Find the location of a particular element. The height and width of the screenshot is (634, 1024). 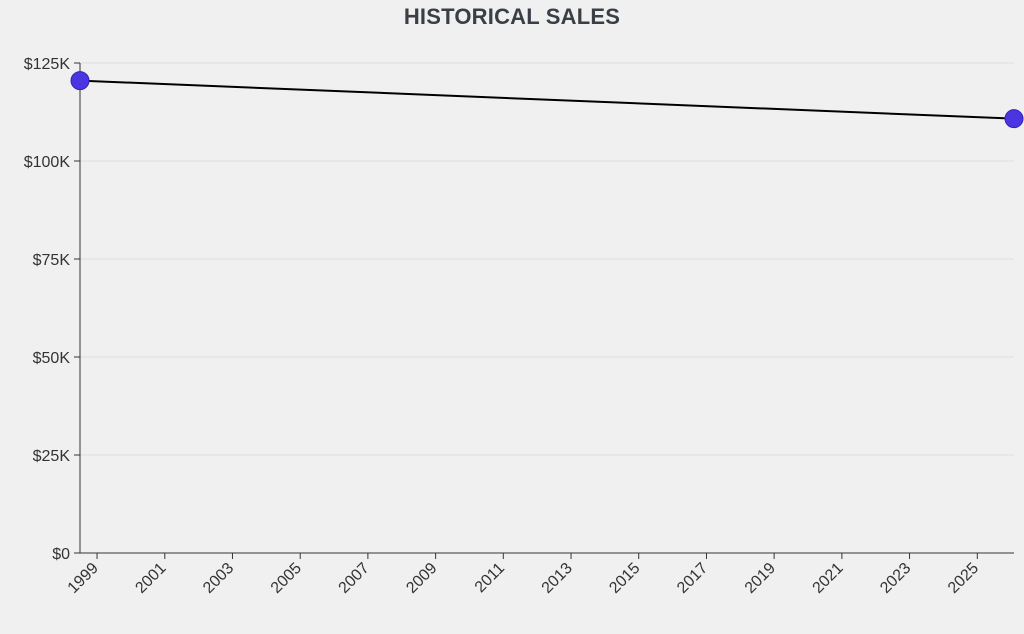

x-tick-label: 2005 is located at coordinates (286, 578).